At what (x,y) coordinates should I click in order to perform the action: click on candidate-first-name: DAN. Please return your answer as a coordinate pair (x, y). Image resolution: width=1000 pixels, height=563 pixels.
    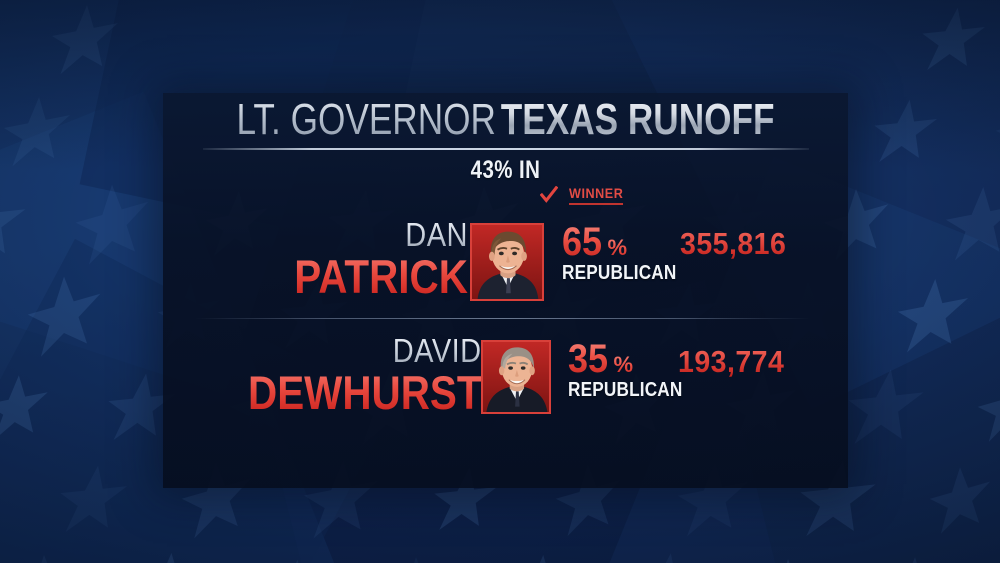
    Looking at the image, I should click on (379, 234).